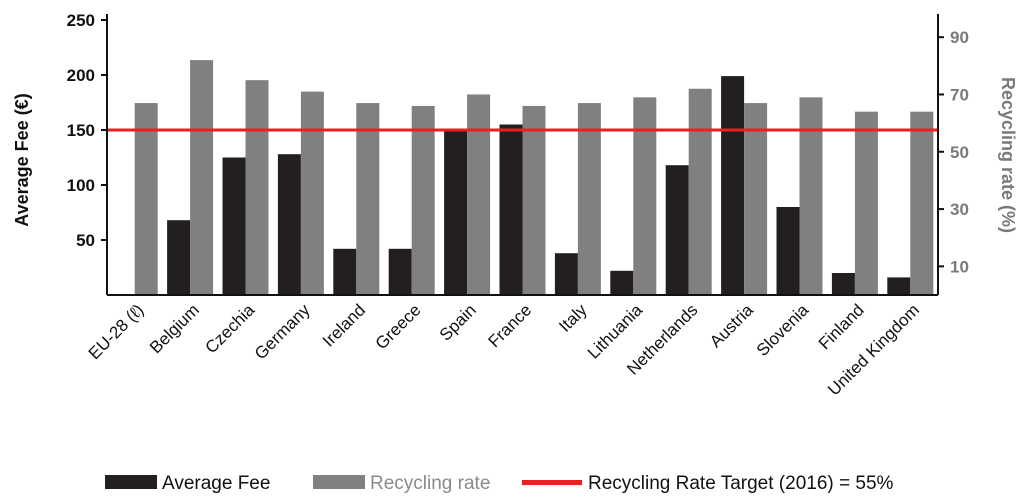 Image resolution: width=1022 pixels, height=497 pixels. What do you see at coordinates (85, 240) in the screenshot?
I see `y-left-tick-label: 50` at bounding box center [85, 240].